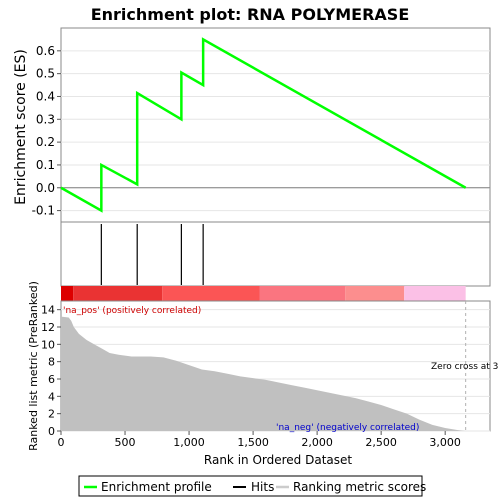  I want to click on metric-ytick-label: 6, so click(51, 379).